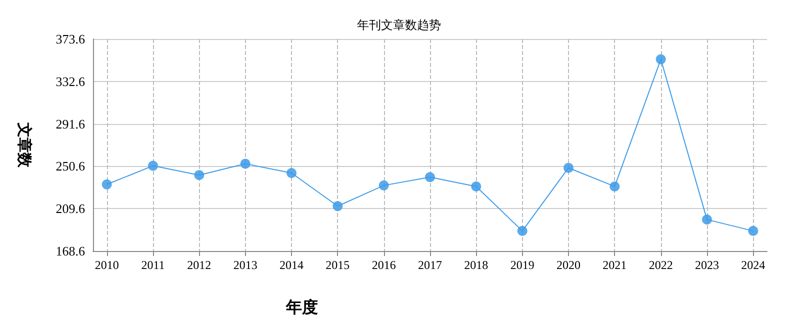  Describe the element at coordinates (71, 124) in the screenshot. I see `y-tick-label: 291.6` at that location.